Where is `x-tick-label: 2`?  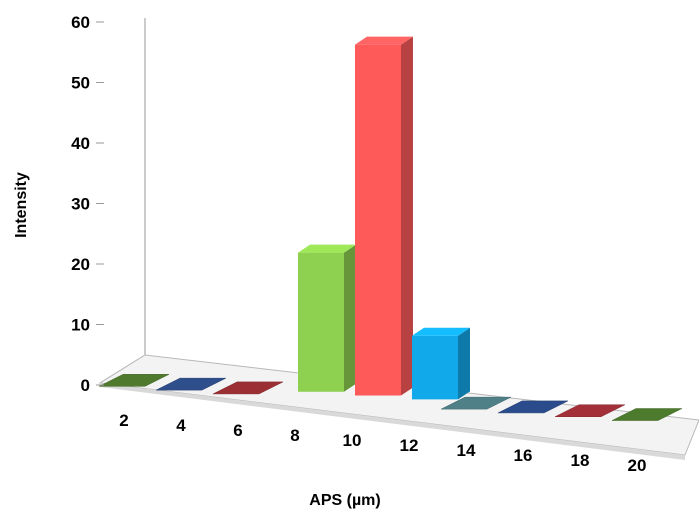 x-tick-label: 2 is located at coordinates (123, 420).